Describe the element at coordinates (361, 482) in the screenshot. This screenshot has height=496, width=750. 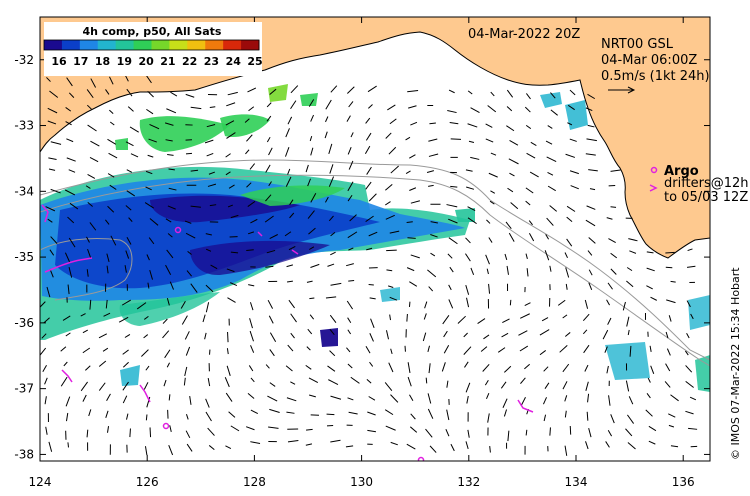
I see `lon-tick-label: 130` at that location.